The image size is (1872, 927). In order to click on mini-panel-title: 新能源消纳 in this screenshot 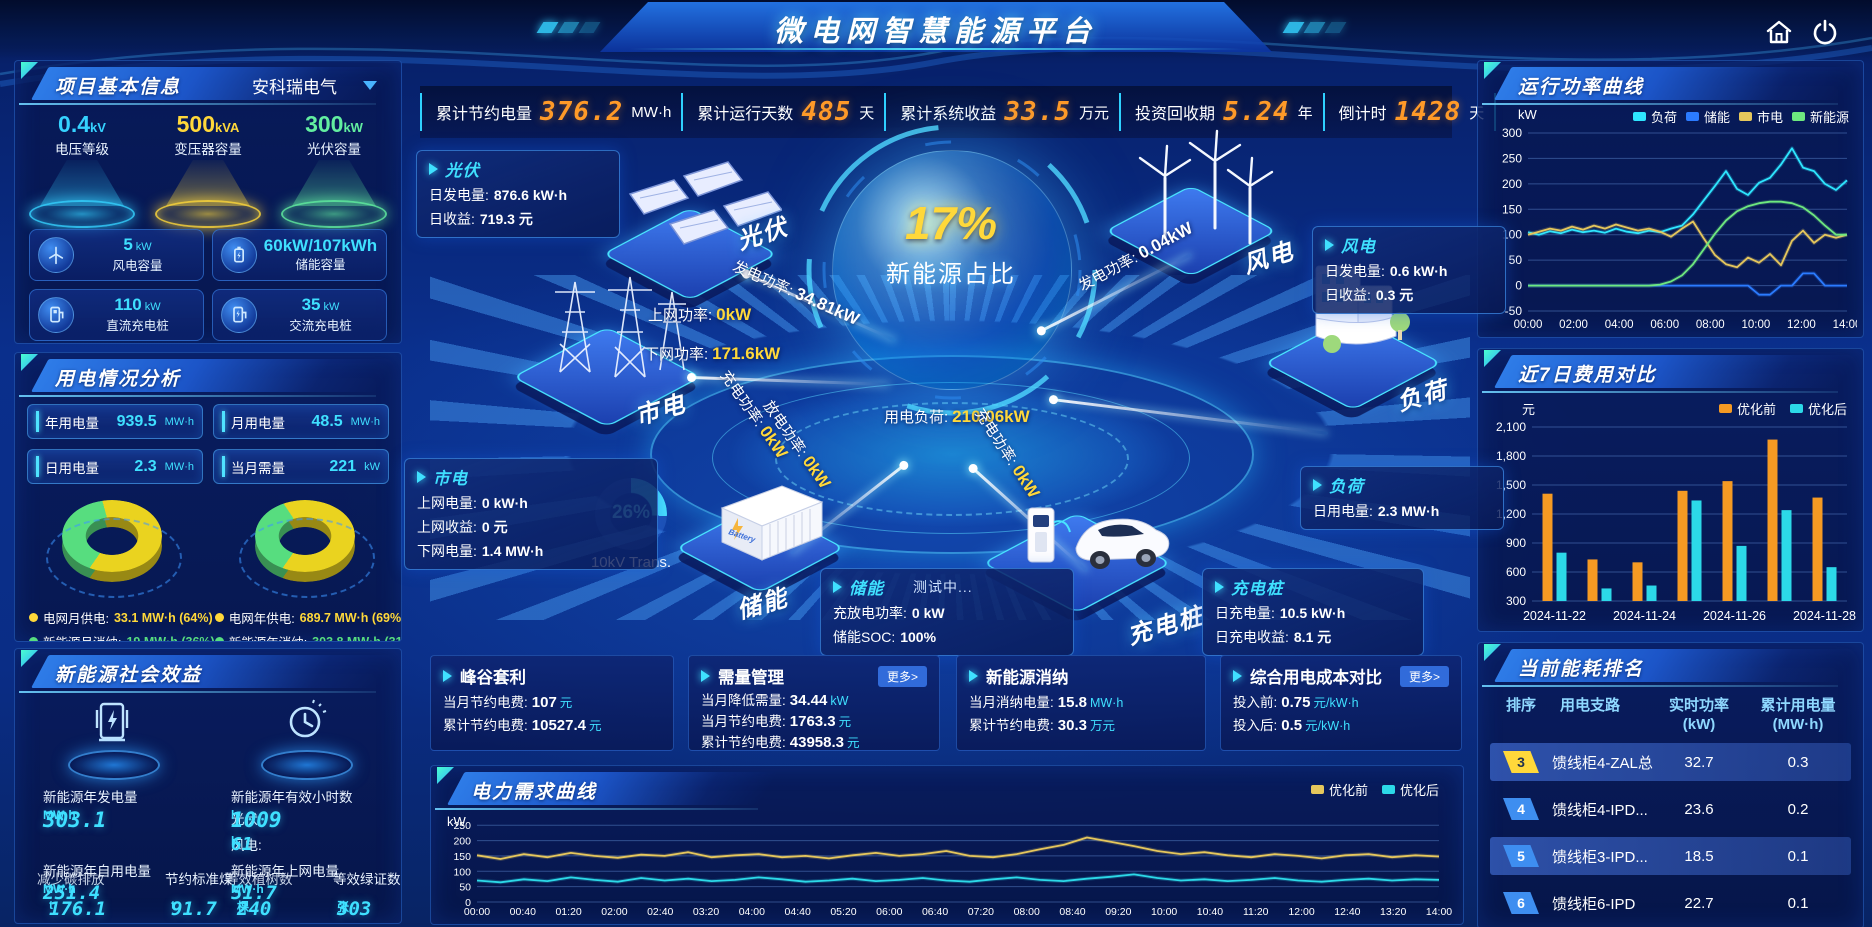, I will do `click(1027, 678)`.